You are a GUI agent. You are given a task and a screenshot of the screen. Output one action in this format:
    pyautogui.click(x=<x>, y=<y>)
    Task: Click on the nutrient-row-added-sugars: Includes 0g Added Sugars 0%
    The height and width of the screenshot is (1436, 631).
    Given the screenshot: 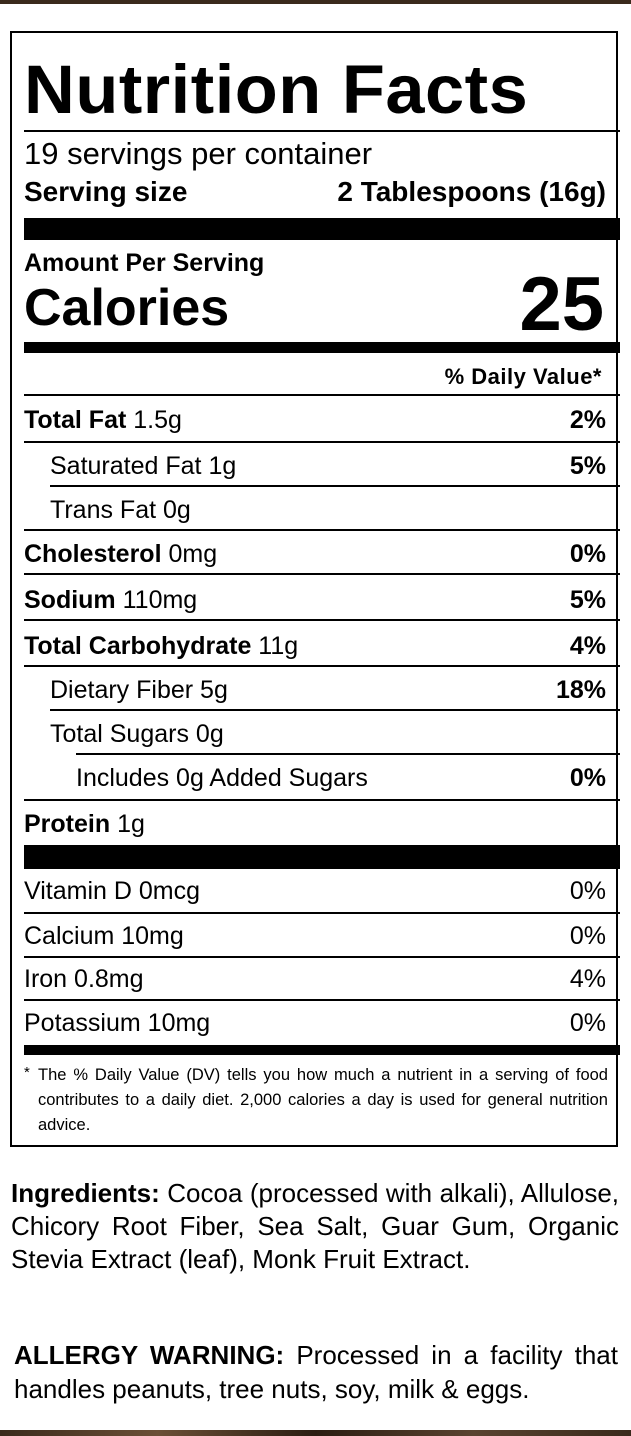 What is the action you would take?
    pyautogui.click(x=315, y=778)
    